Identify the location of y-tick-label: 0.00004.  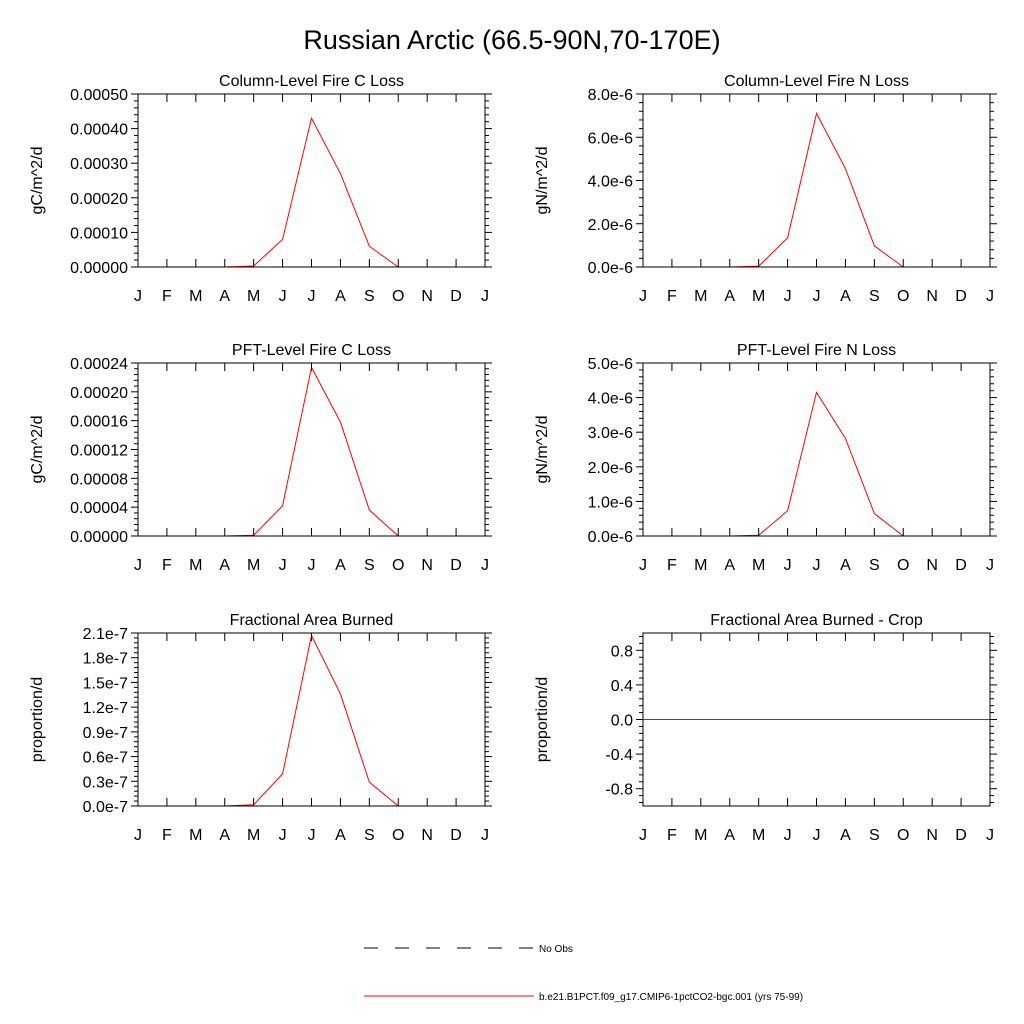
(99, 508).